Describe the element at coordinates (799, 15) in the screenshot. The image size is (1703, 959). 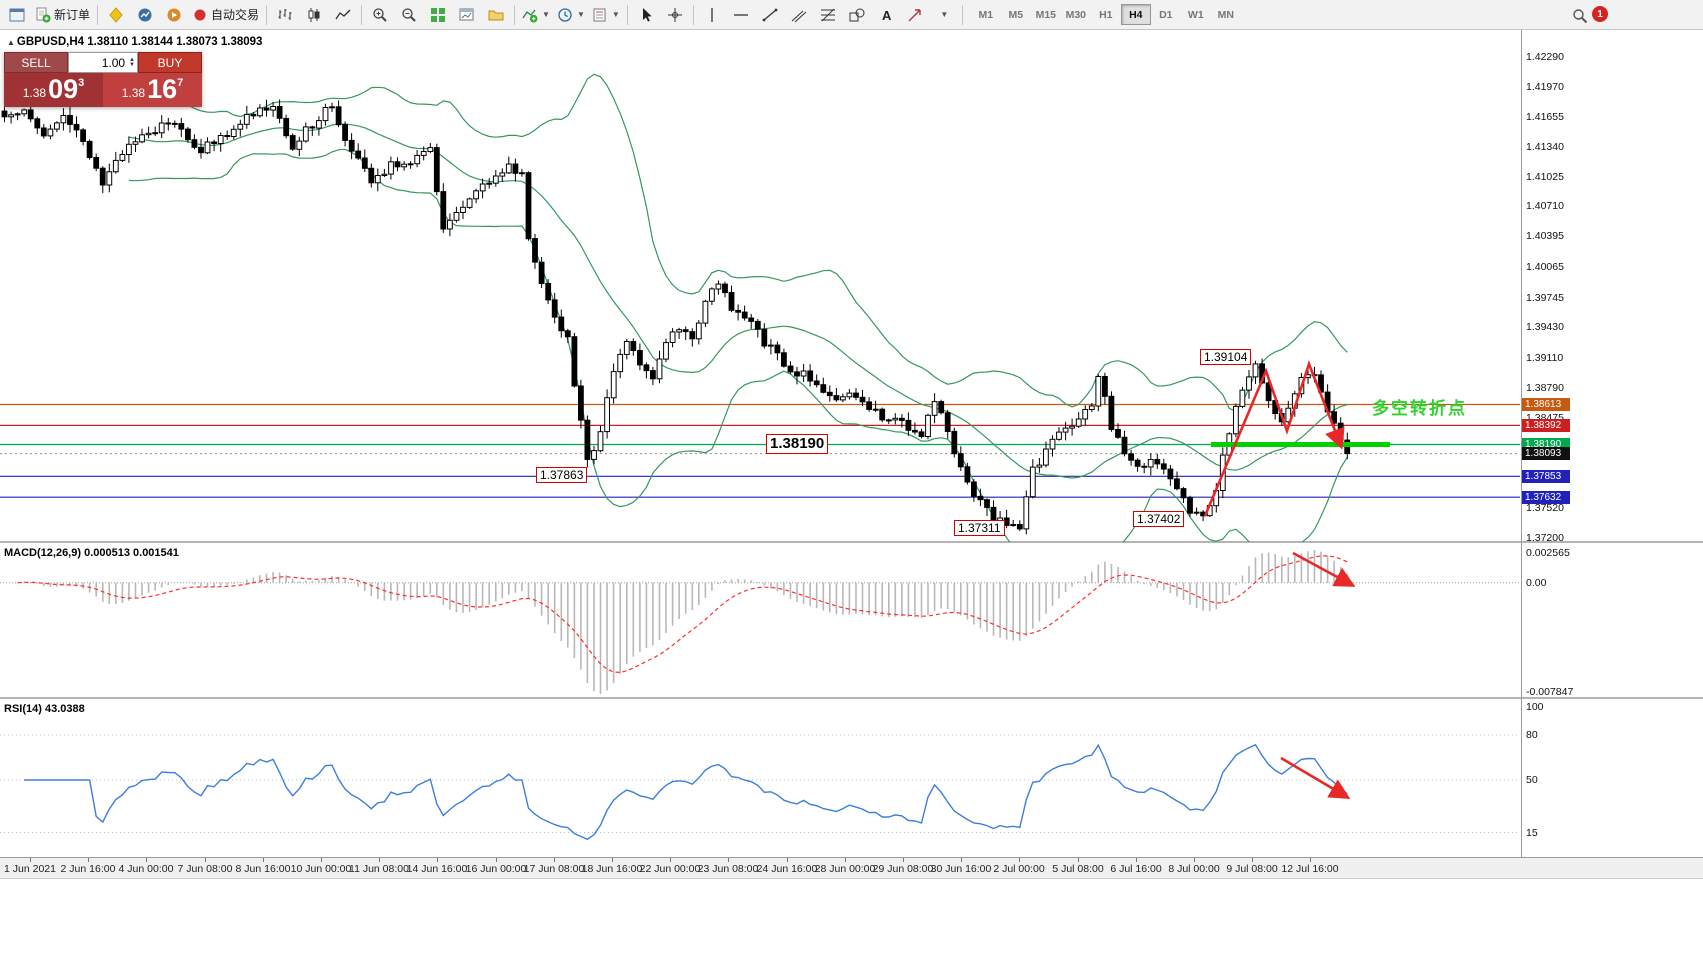
I see `channel-icon` at that location.